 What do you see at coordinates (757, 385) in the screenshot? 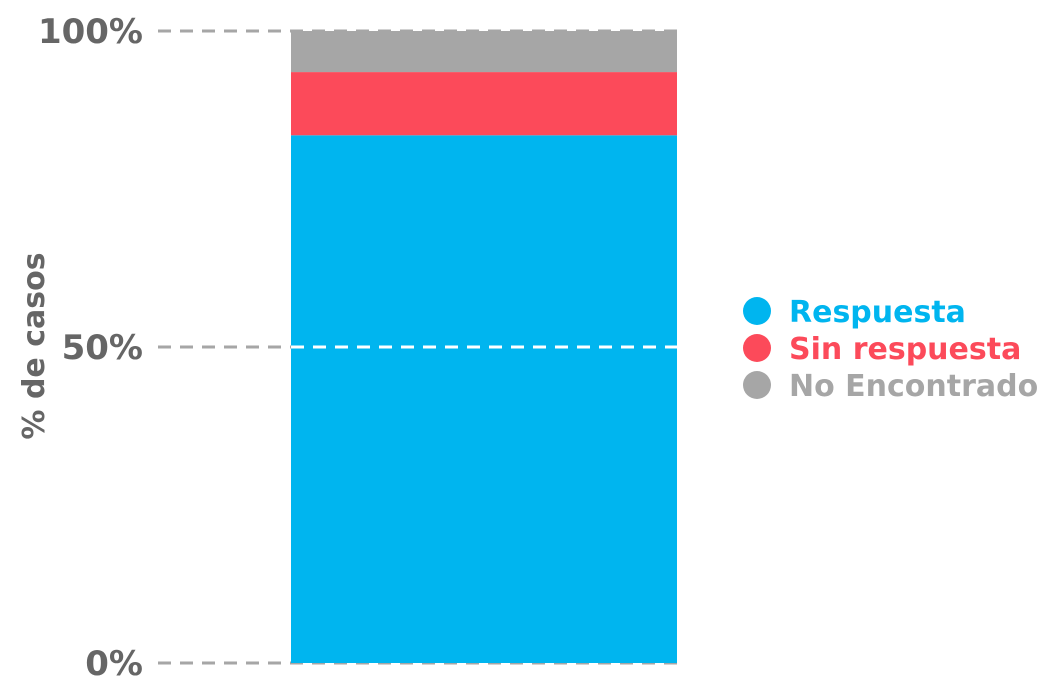
I see `legend-marker-no-encontrado` at bounding box center [757, 385].